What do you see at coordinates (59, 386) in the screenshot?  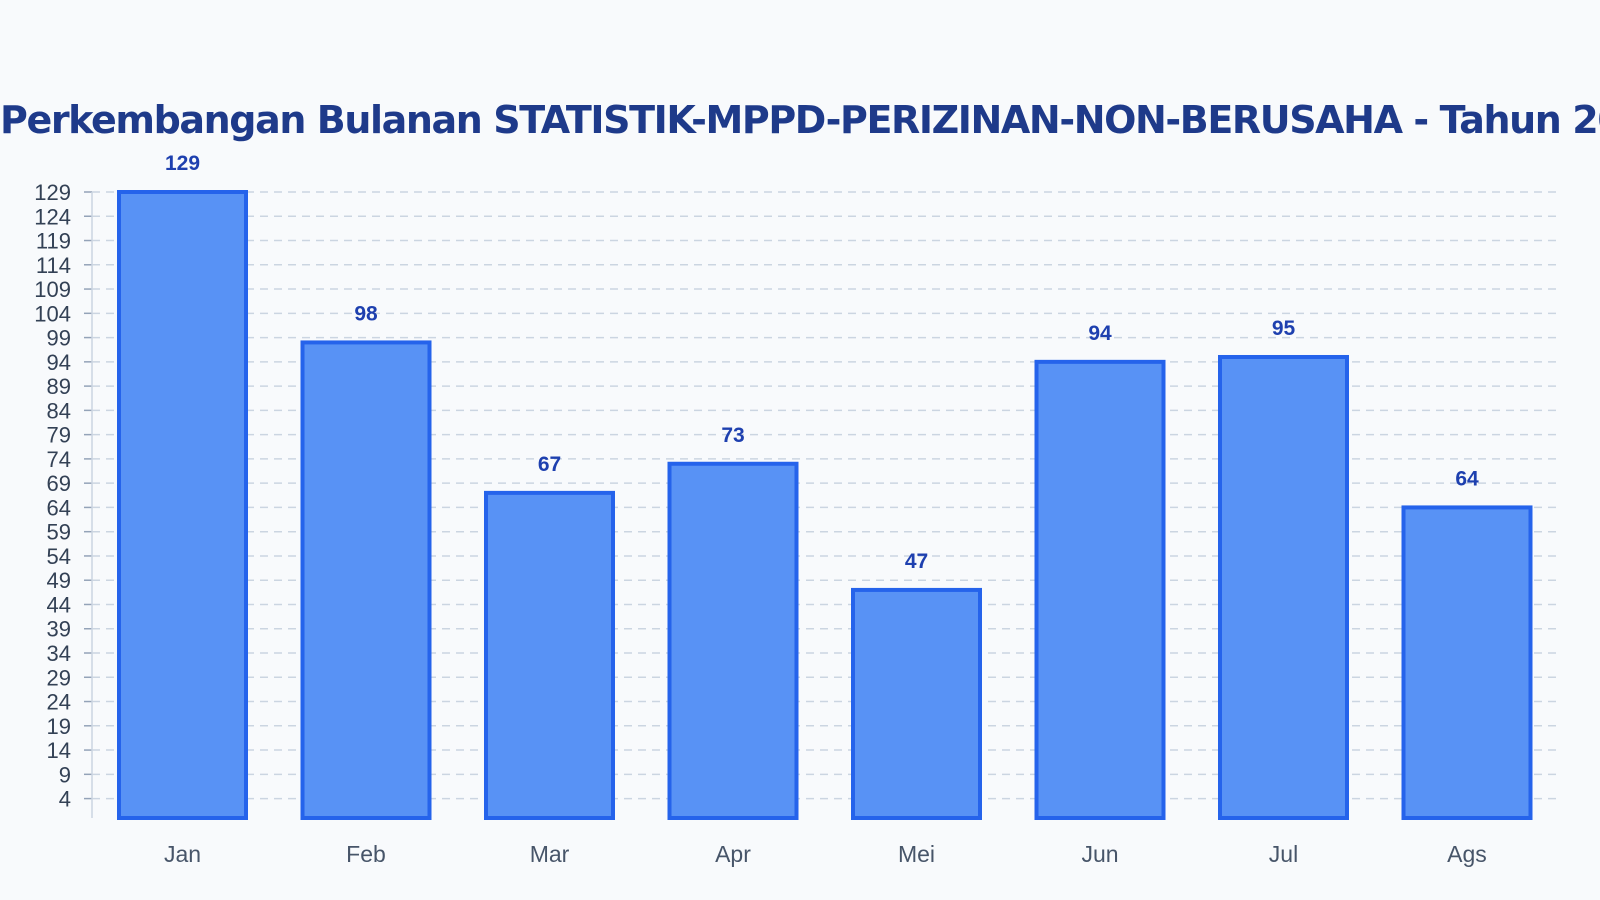 I see `y-tick-label: 89` at bounding box center [59, 386].